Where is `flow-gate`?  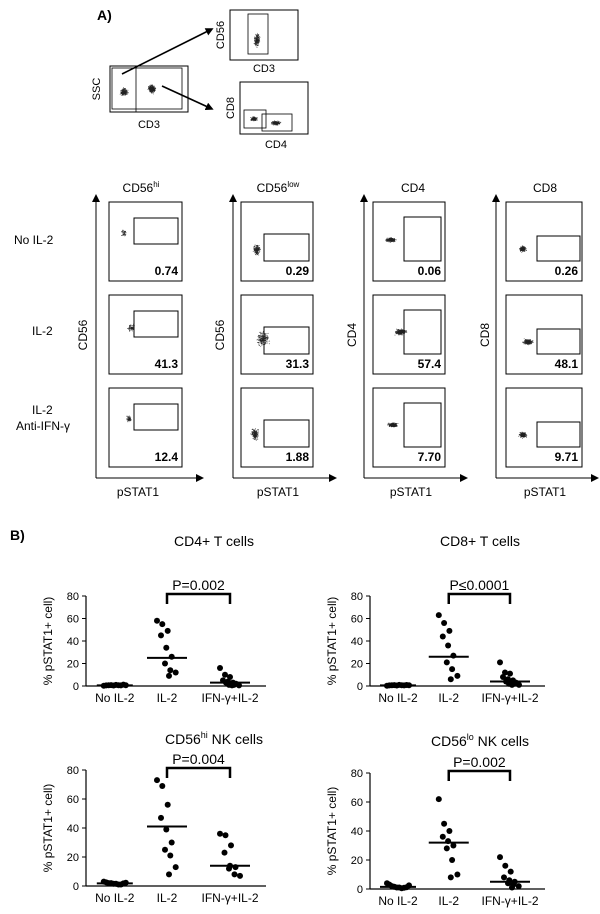
flow-gate is located at coordinates (286, 247).